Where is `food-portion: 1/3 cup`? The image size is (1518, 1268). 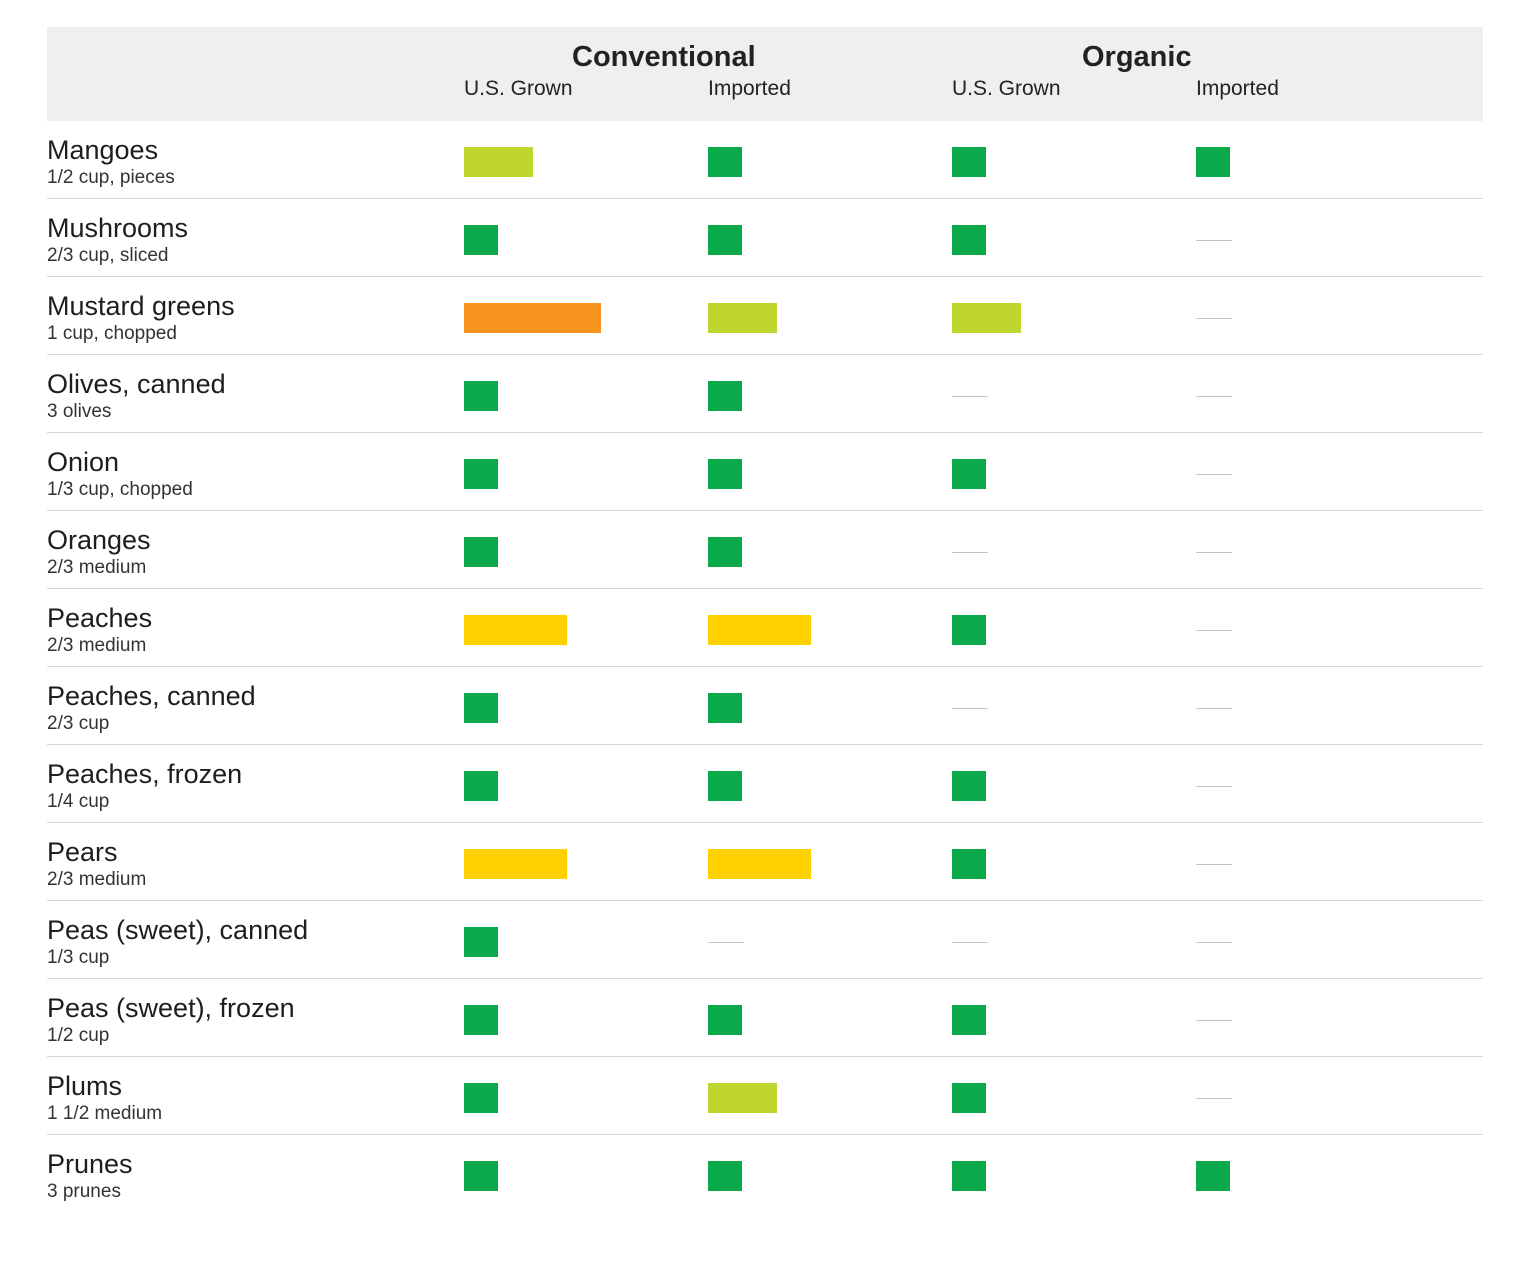 food-portion: 1/3 cup is located at coordinates (78, 957).